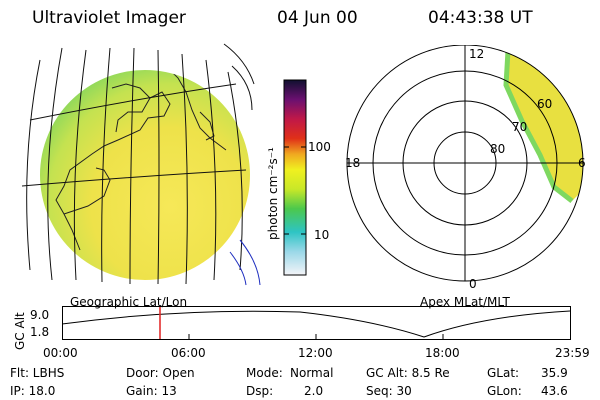  What do you see at coordinates (554, 391) in the screenshot?
I see `glon-value: 43.6` at bounding box center [554, 391].